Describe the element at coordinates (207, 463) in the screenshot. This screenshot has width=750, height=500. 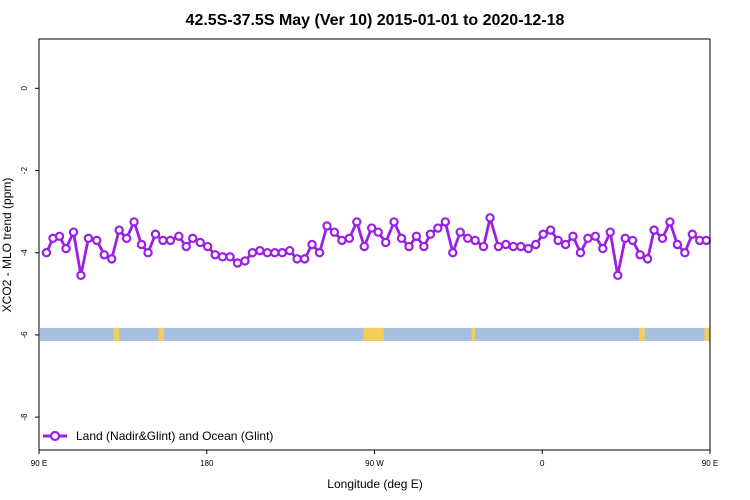
I see `x-tick-label: 180` at that location.